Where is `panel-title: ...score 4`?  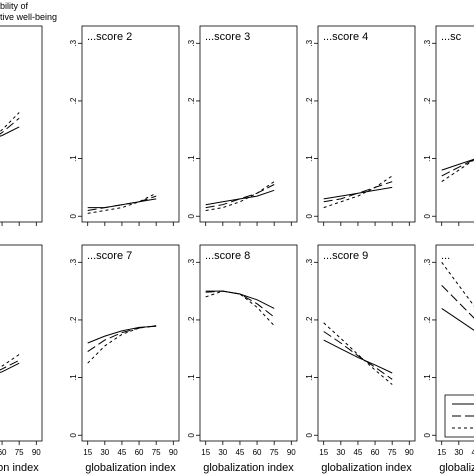 panel-title: ...score 4 is located at coordinates (345, 37).